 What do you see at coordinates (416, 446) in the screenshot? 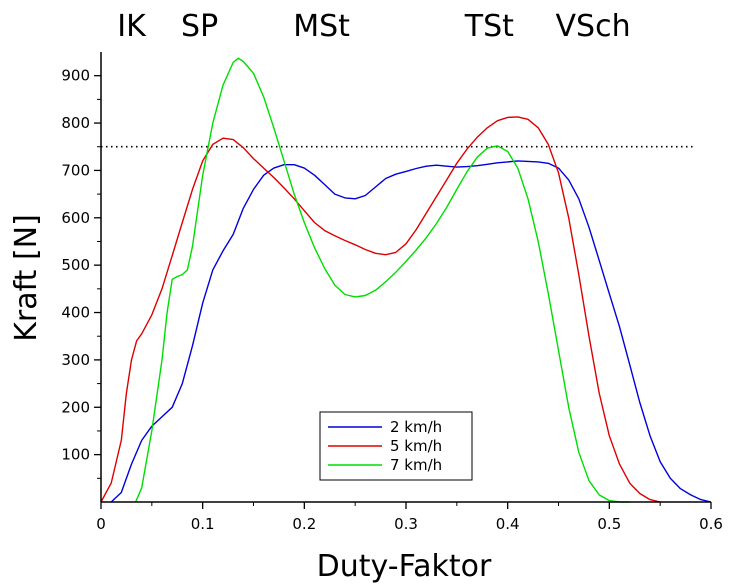
I see `legend-label: 5 km/h` at bounding box center [416, 446].